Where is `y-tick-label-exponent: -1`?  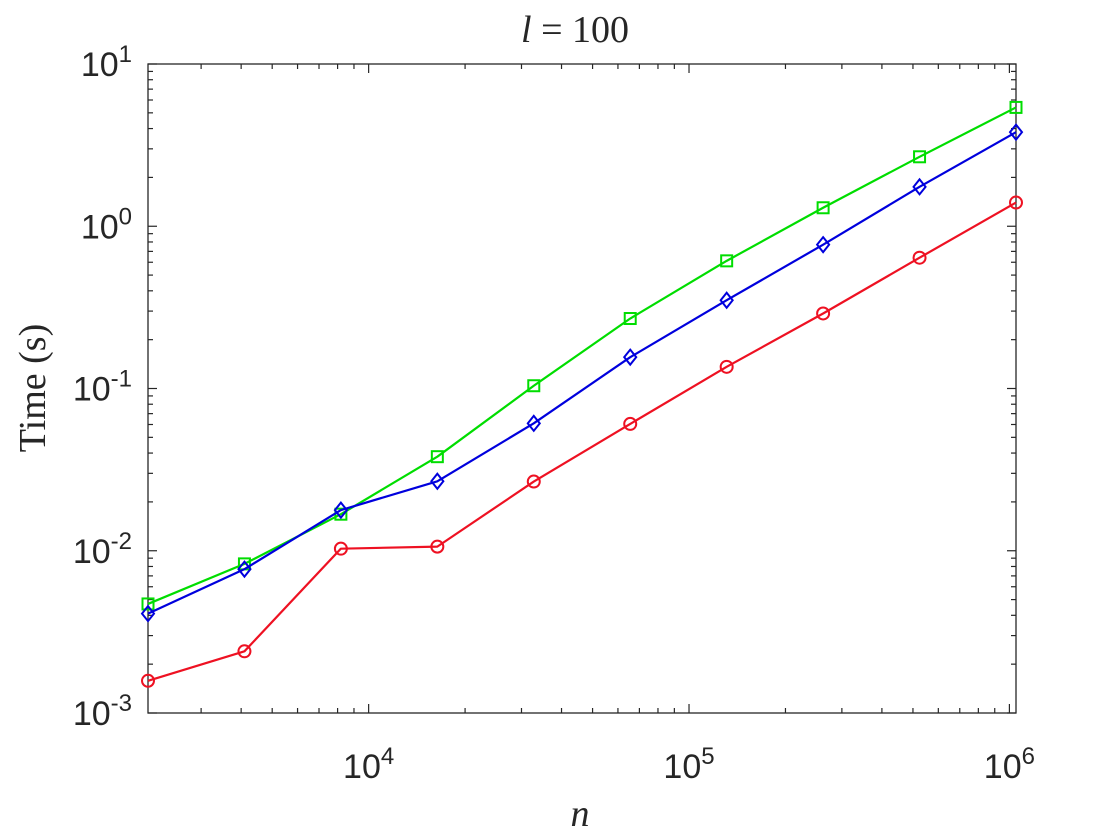 y-tick-label-exponent: -1 is located at coordinates (121, 379).